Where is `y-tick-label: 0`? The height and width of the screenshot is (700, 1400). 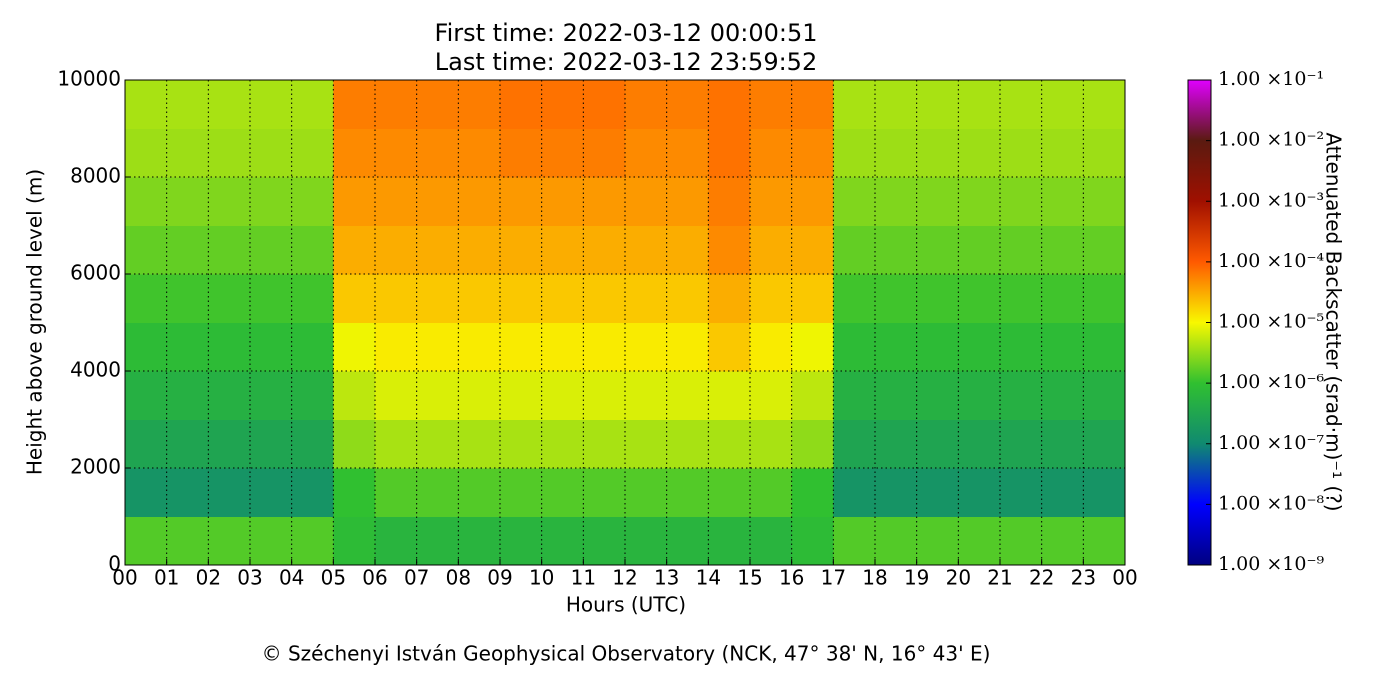
y-tick-label: 0 is located at coordinates (114, 564).